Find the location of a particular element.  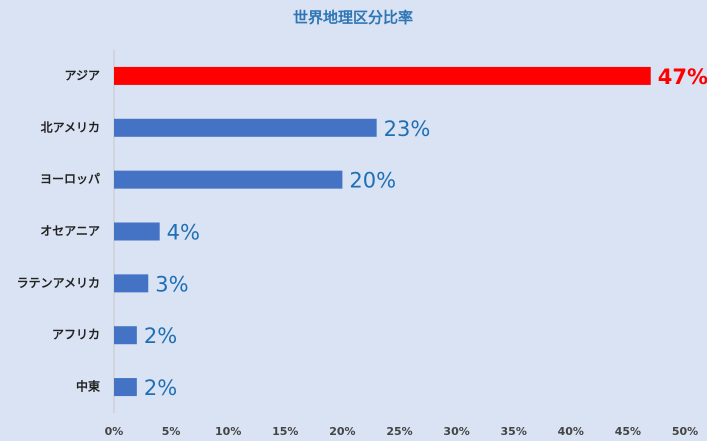

value-label: 4% is located at coordinates (183, 233).